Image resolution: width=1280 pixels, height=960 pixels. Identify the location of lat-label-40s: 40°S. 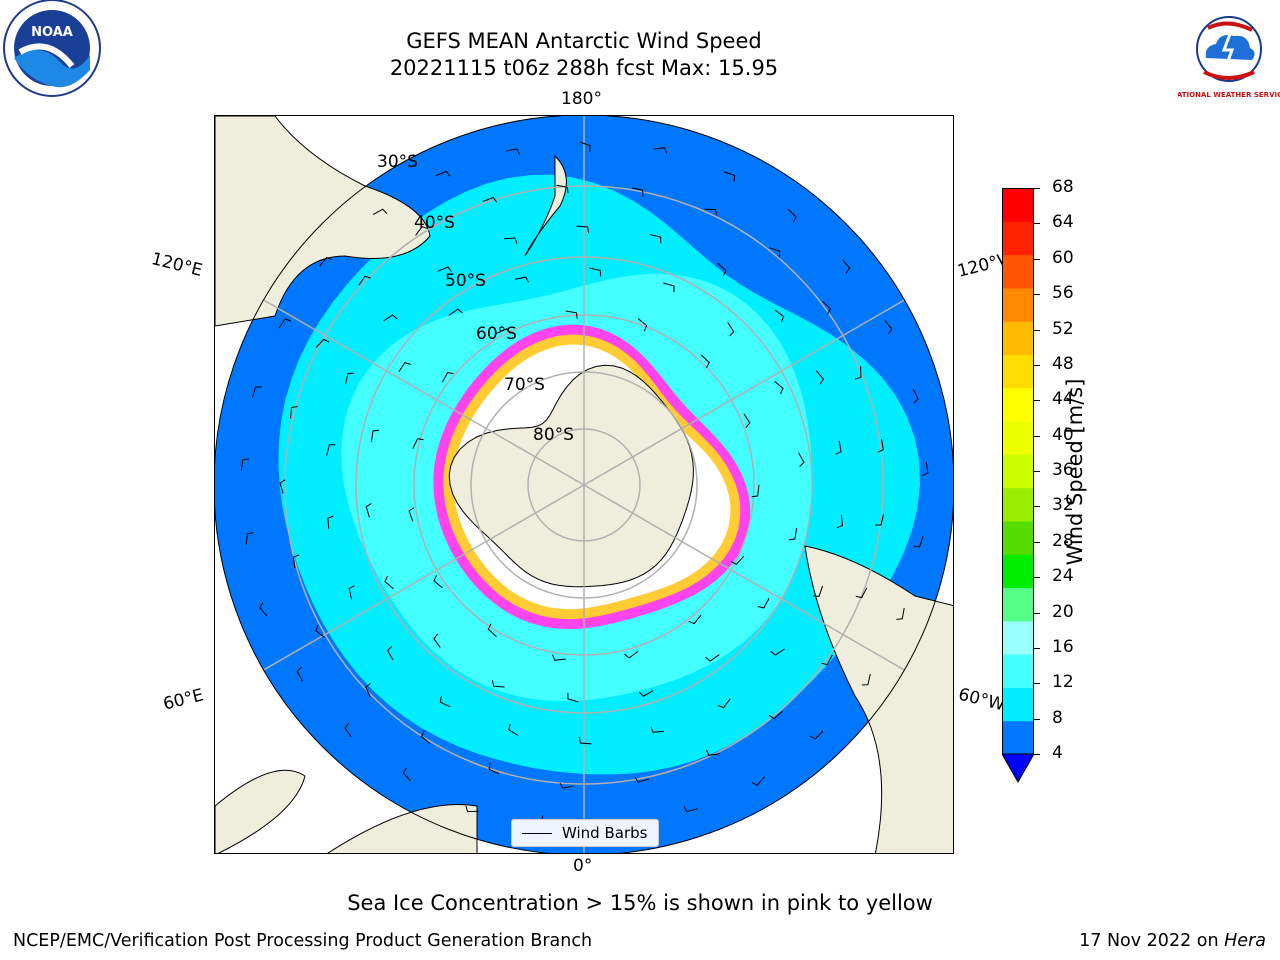
(434, 223).